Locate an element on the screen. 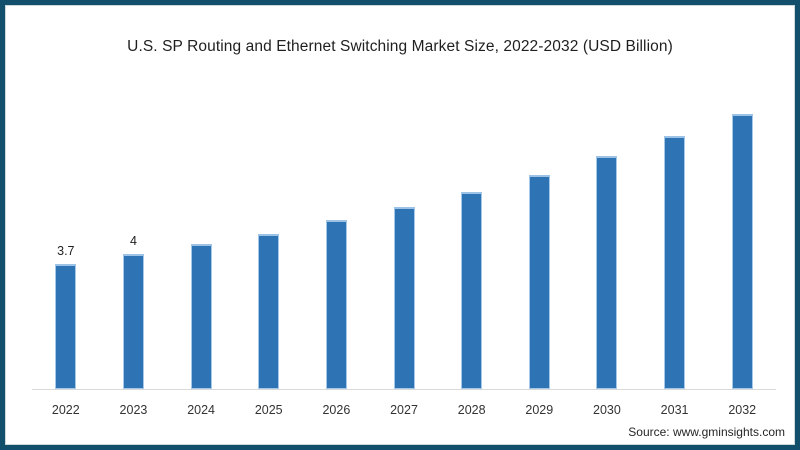 This screenshot has height=450, width=800. x-tick-label: 2024 is located at coordinates (201, 410).